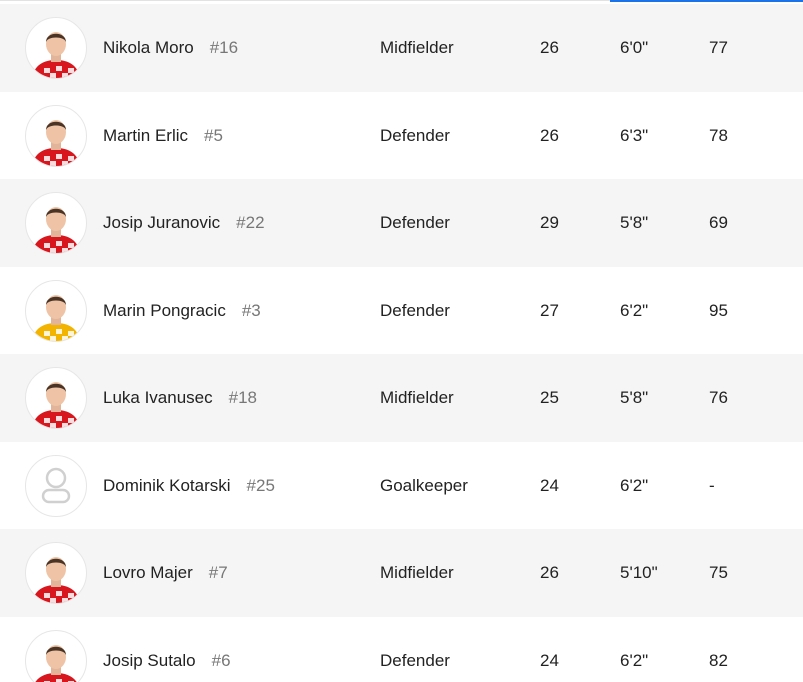 The height and width of the screenshot is (682, 803). I want to click on player-name-cell: Martin Erlic #5, so click(163, 136).